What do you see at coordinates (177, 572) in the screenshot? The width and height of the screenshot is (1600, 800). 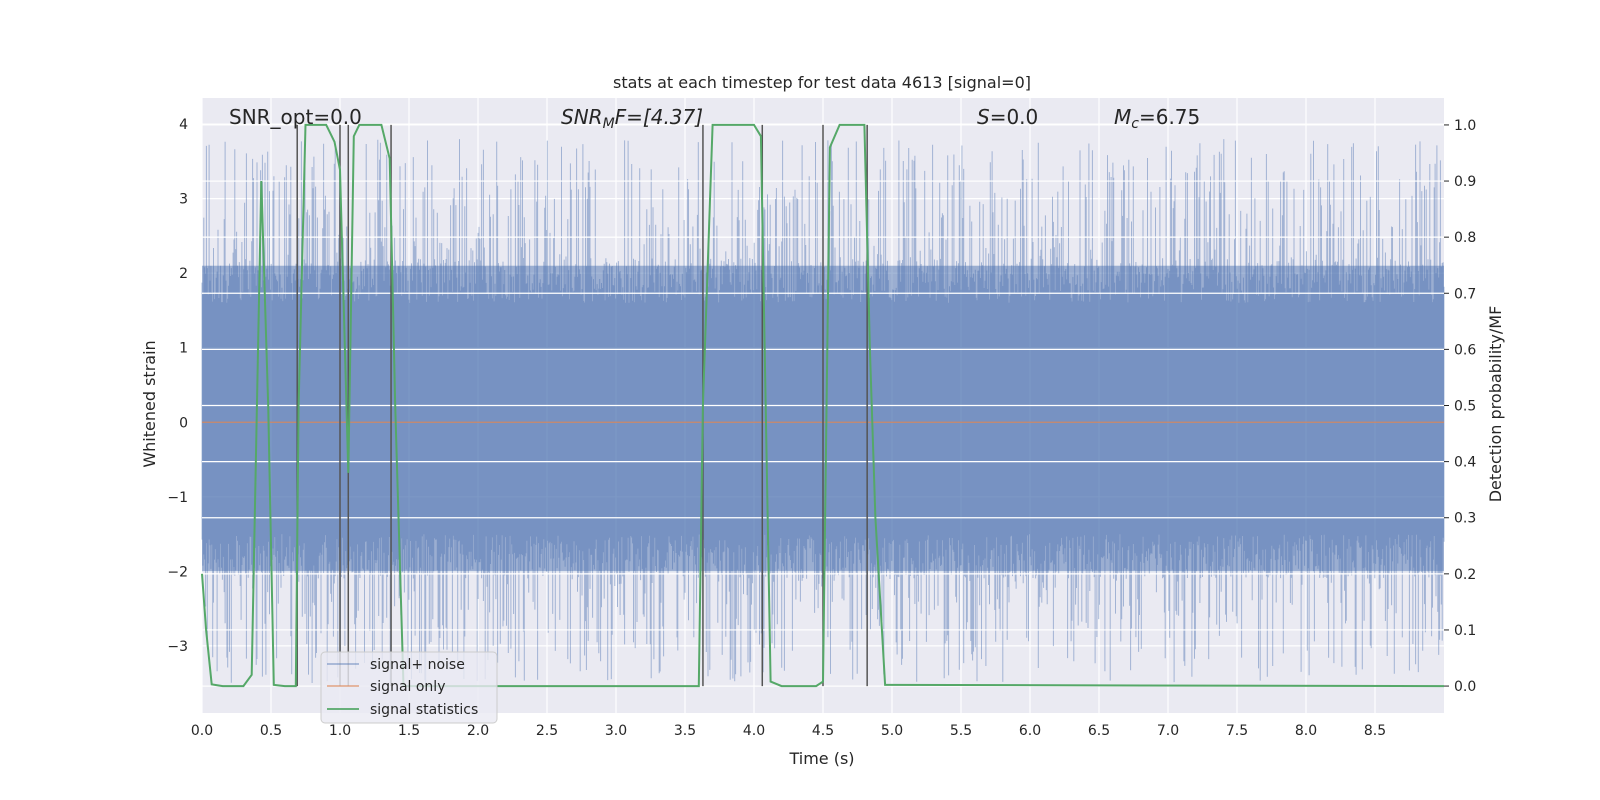 I see `y-tick-label: −2` at bounding box center [177, 572].